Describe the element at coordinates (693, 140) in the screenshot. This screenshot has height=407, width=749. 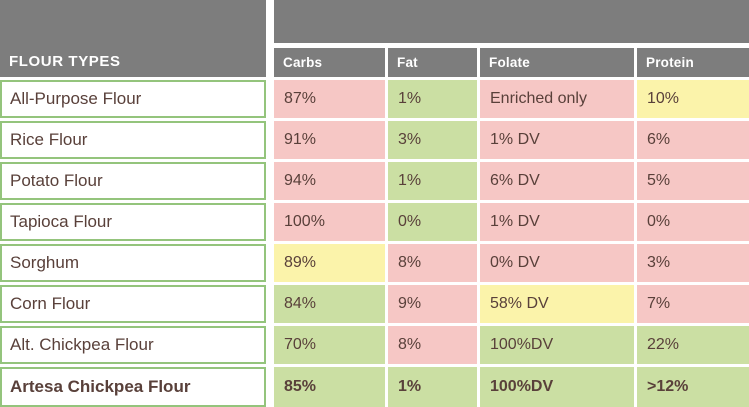
I see `value-cell: 6%` at that location.